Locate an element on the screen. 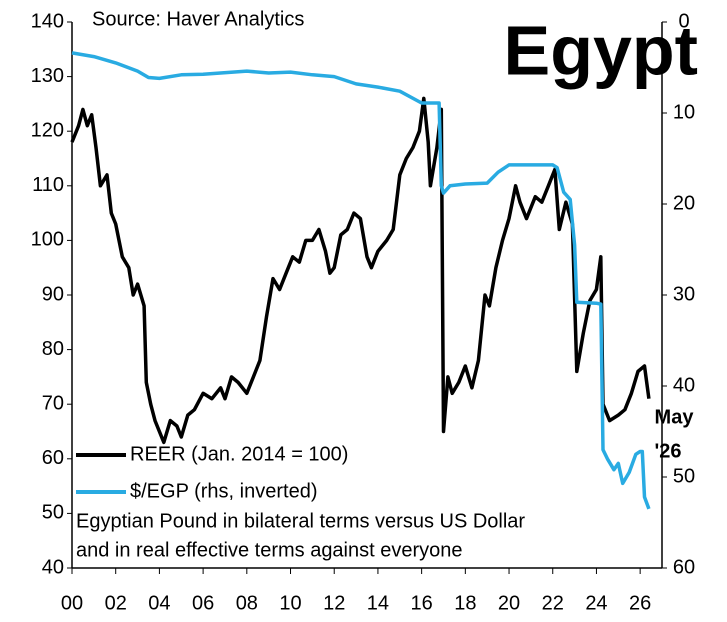  x-tick-label: 26 is located at coordinates (640, 603).